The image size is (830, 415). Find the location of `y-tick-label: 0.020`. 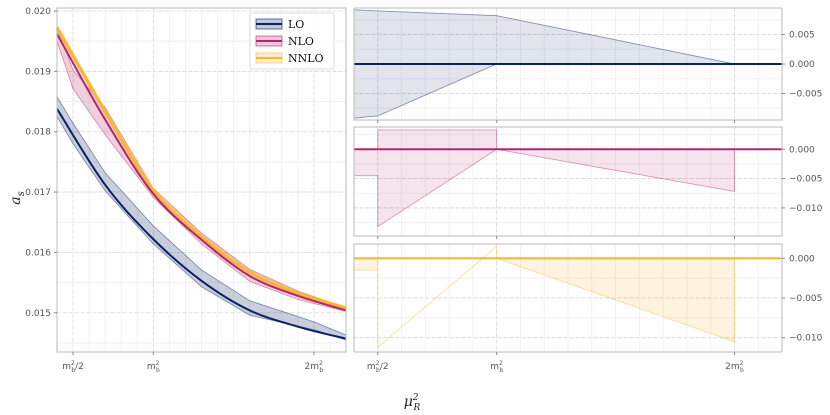

y-tick-label: 0.020 is located at coordinates (38, 12).